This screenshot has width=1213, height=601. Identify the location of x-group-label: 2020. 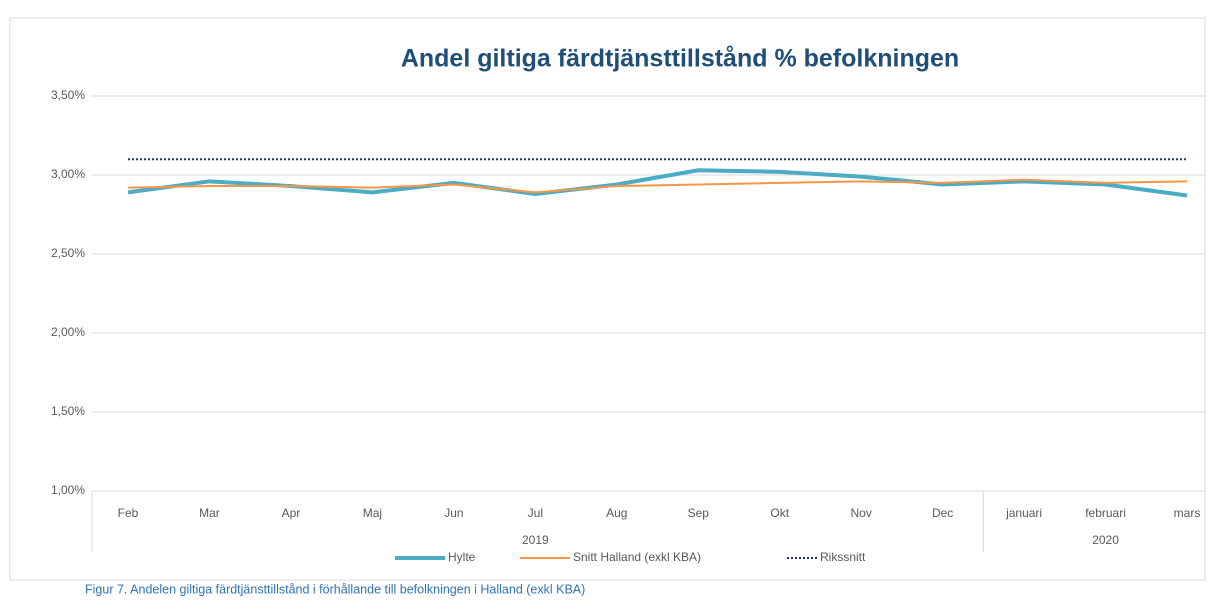
(1105, 540).